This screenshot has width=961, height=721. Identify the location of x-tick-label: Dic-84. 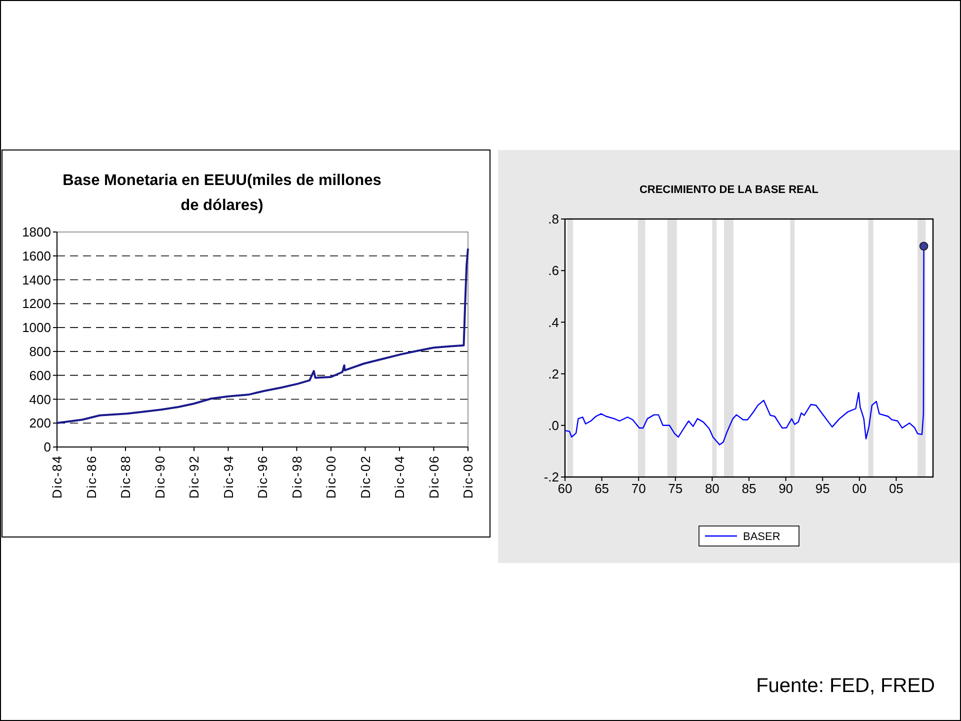
(57, 477).